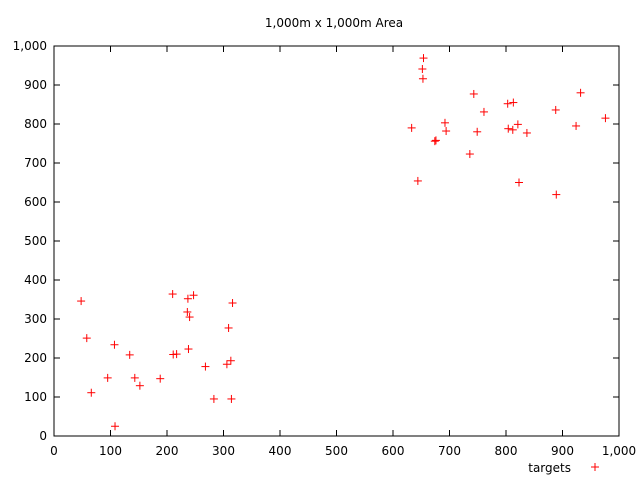  Describe the element at coordinates (336, 451) in the screenshot. I see `x-tick-label: 500` at that location.